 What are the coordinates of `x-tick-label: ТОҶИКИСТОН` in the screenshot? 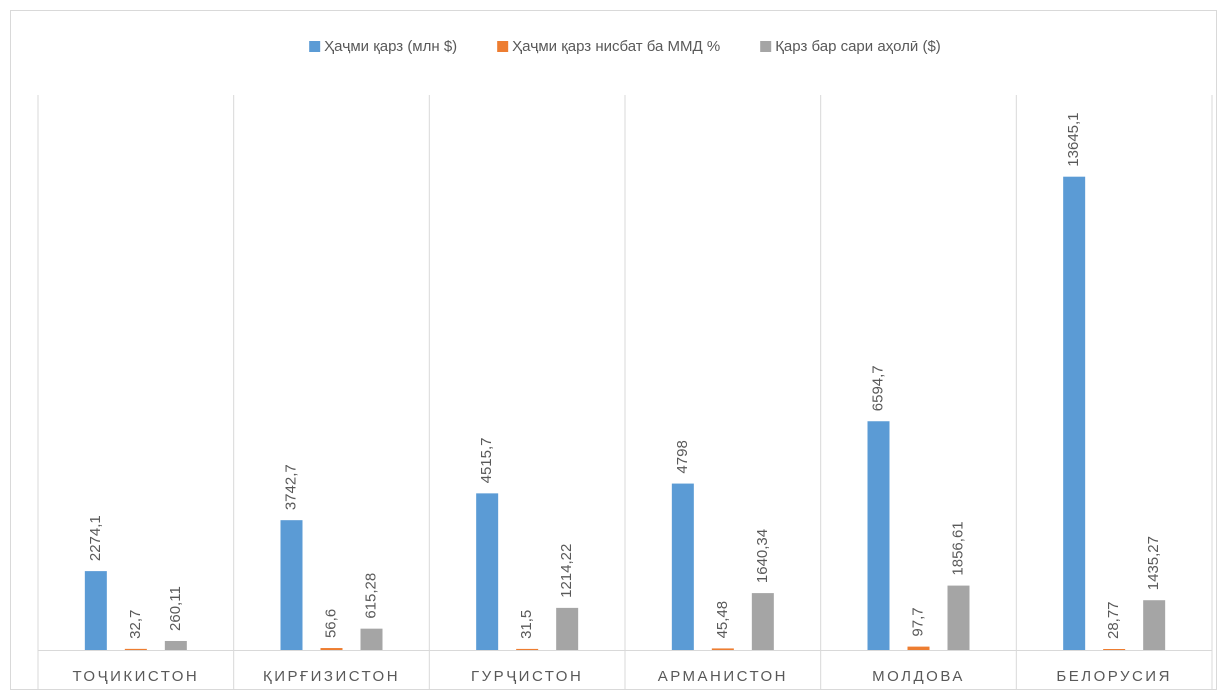 It's located at (135, 676).